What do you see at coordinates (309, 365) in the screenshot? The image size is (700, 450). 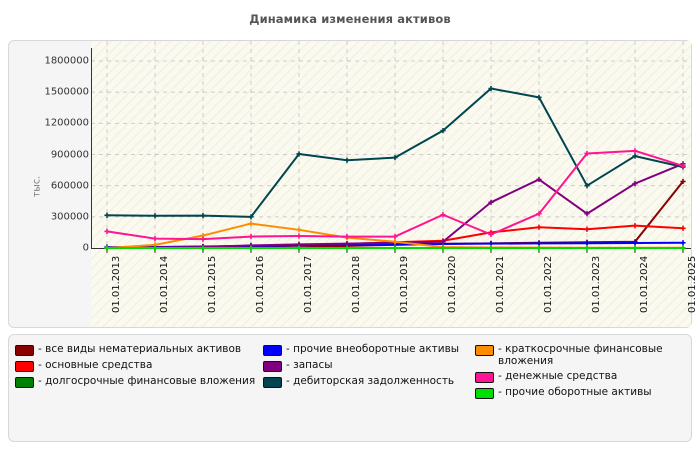 I see `legend-label: - запасы` at bounding box center [309, 365].